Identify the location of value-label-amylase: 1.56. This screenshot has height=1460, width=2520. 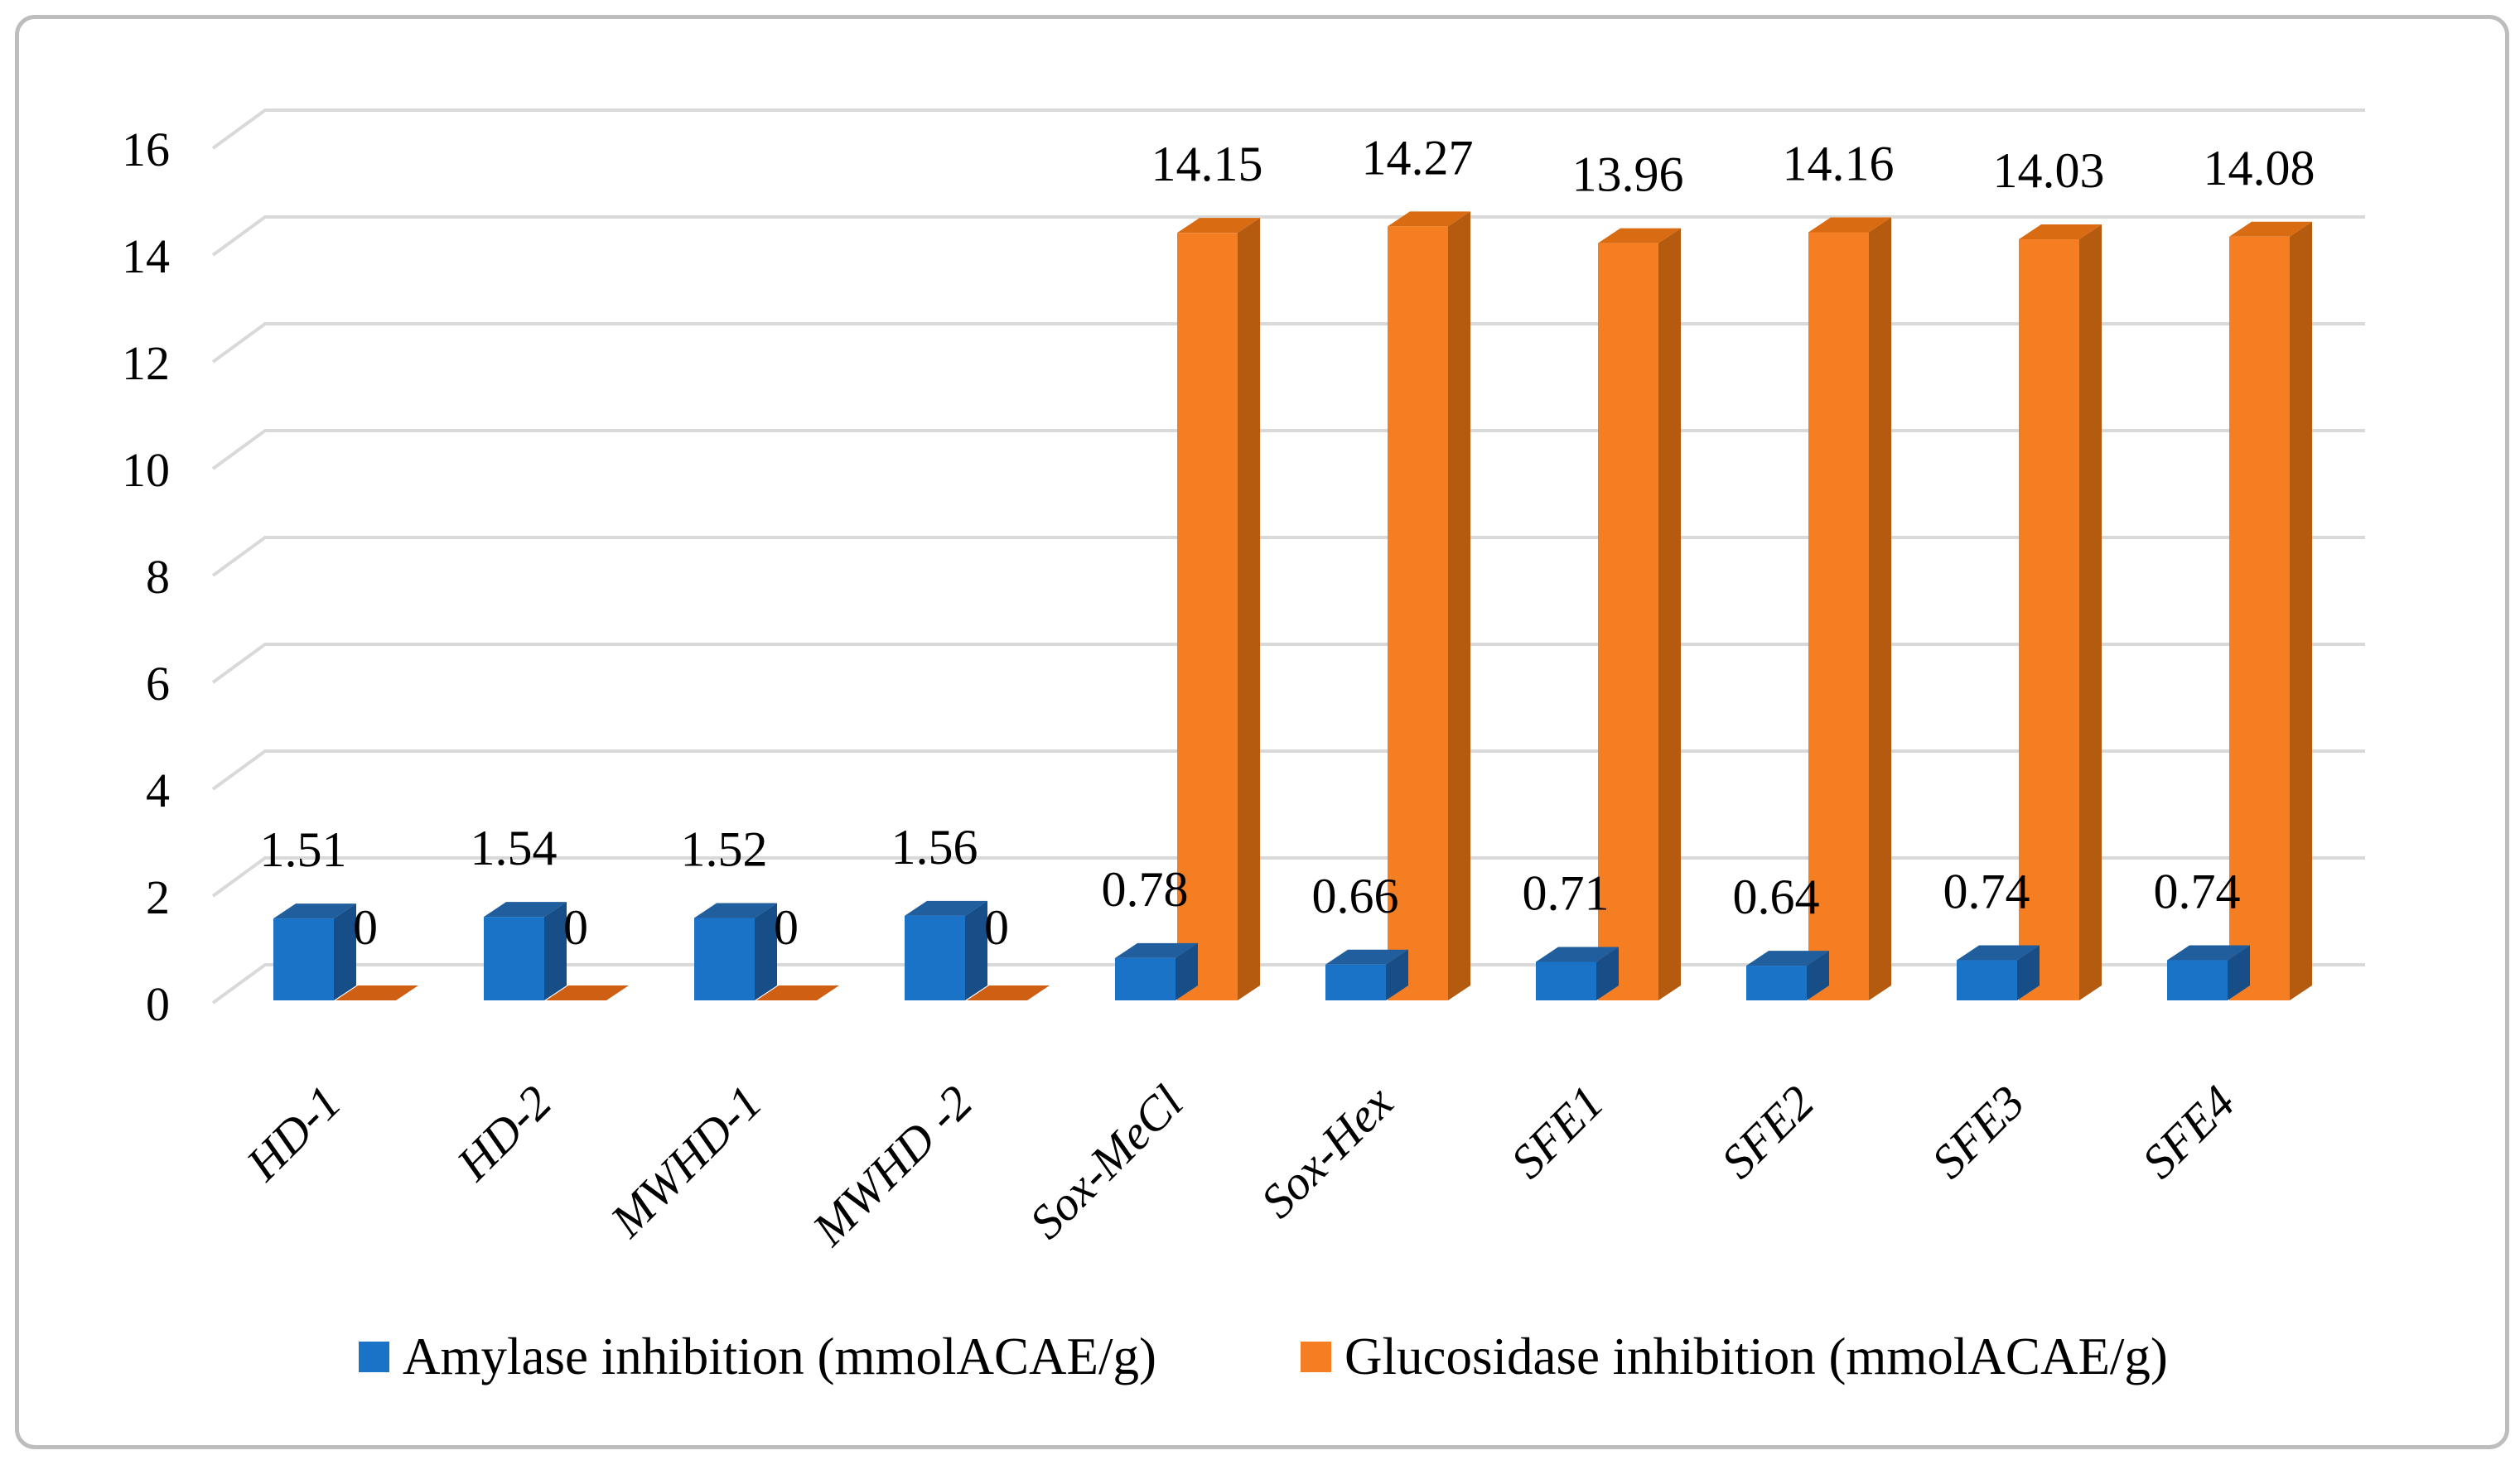
(934, 847).